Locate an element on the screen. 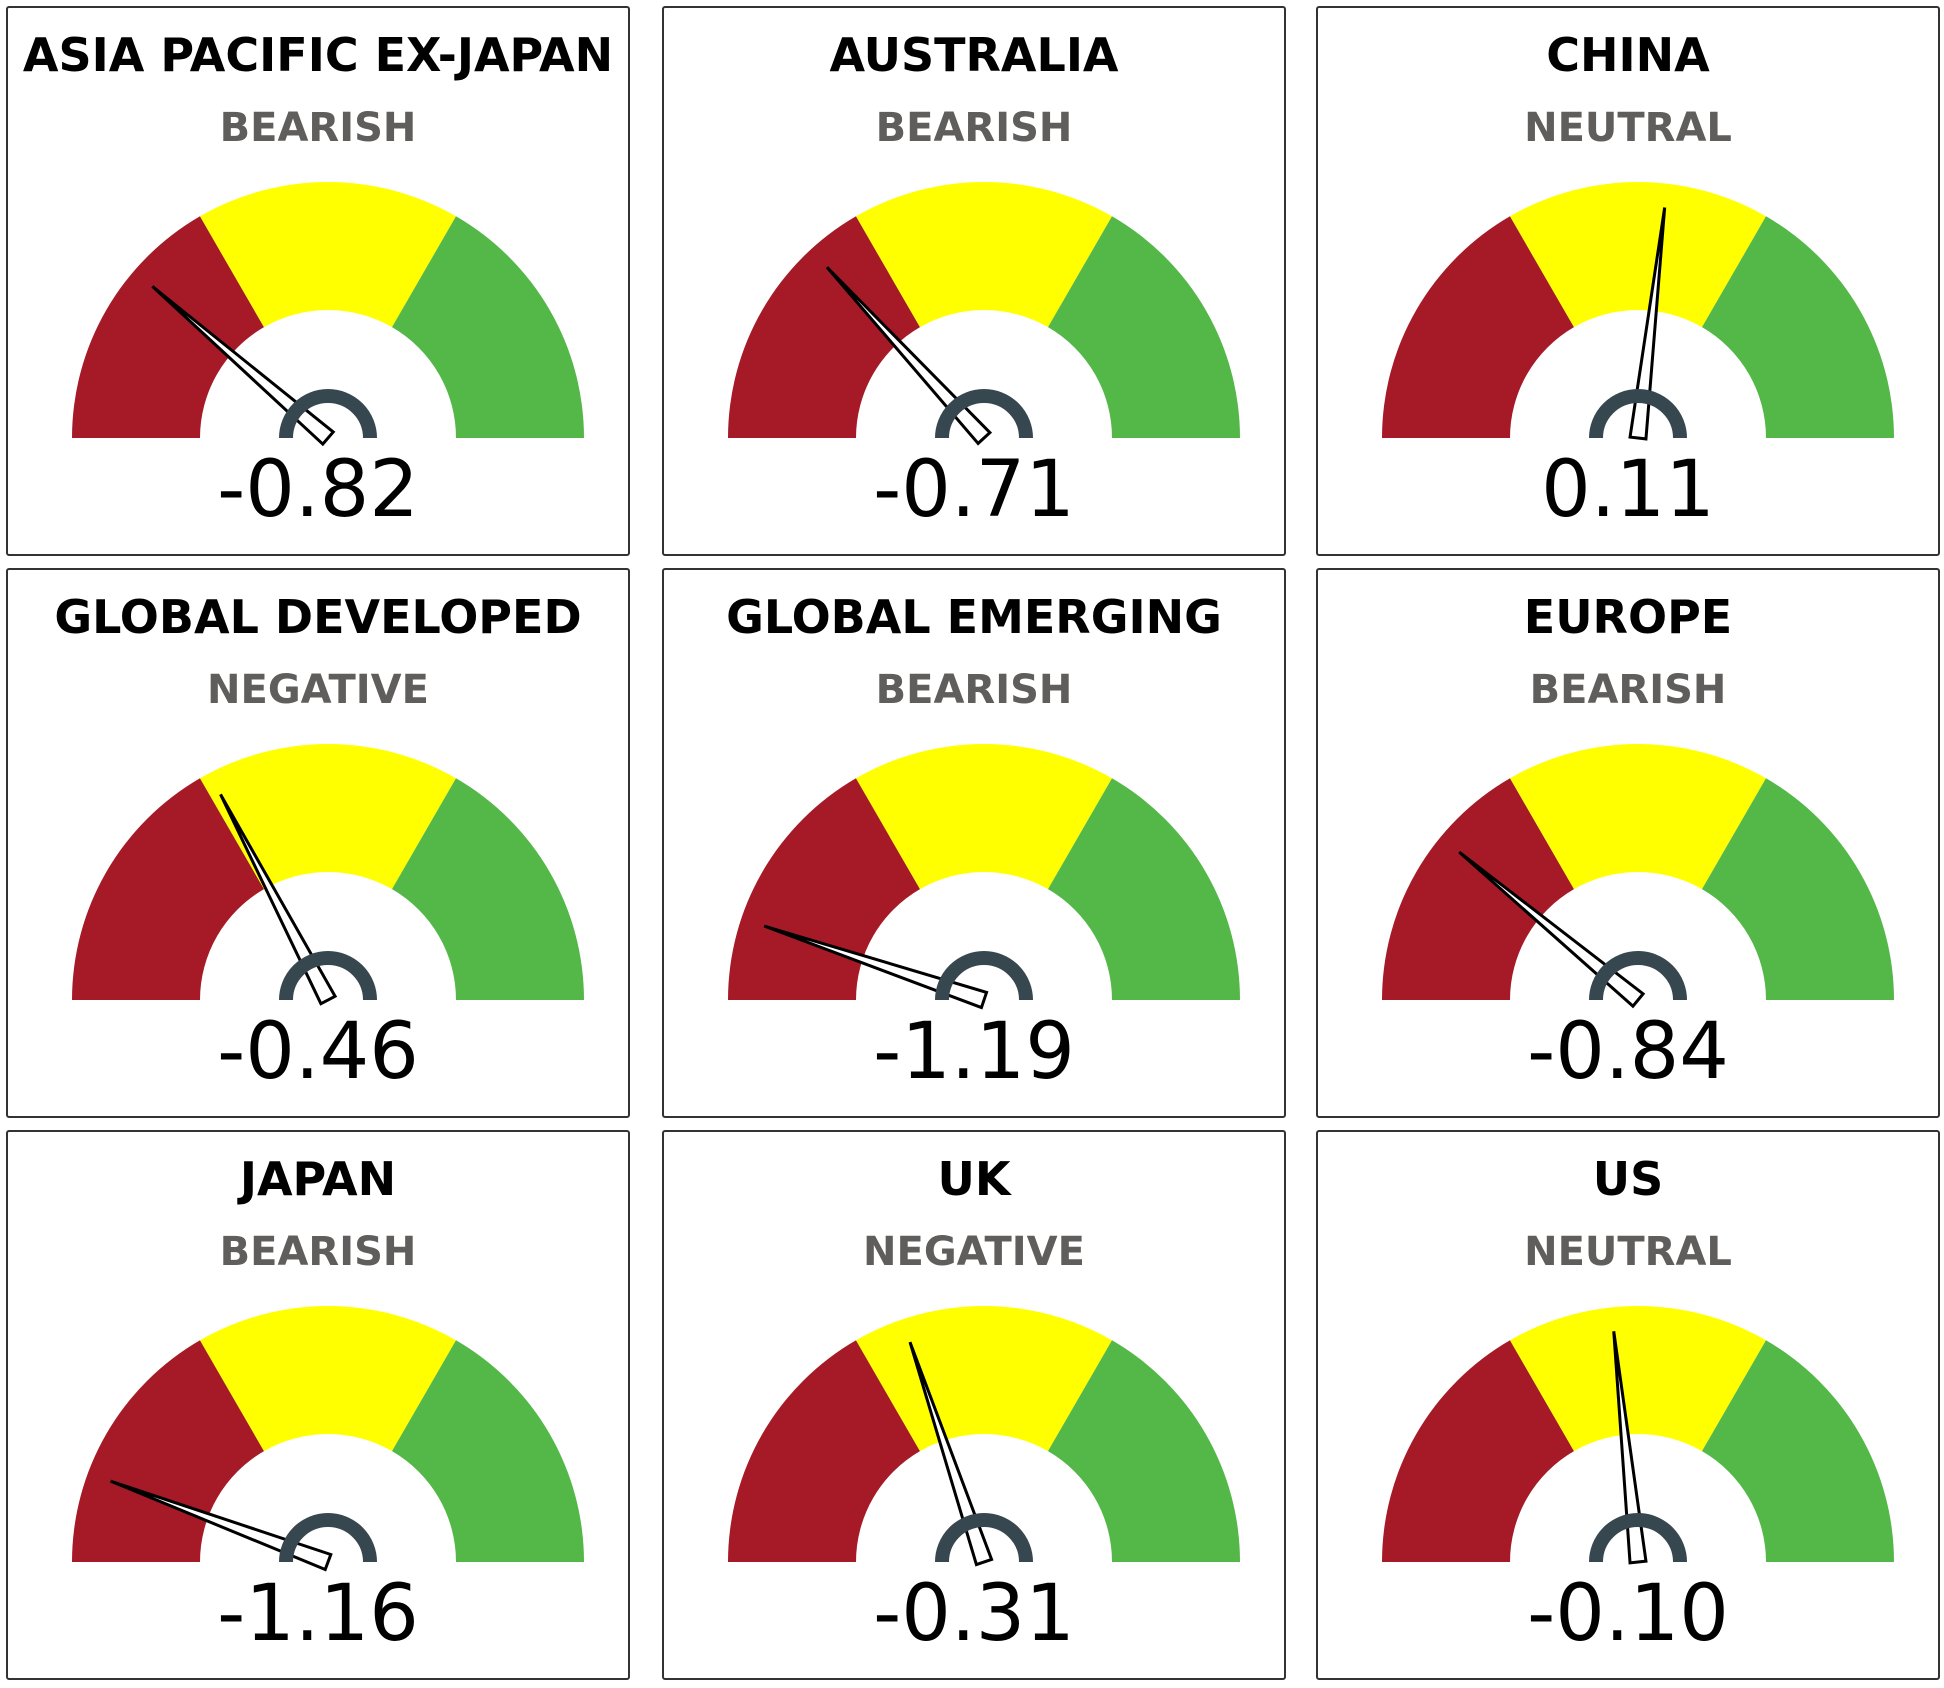 The width and height of the screenshot is (1944, 1688). gauge-value: -1.16 is located at coordinates (318, 1614).